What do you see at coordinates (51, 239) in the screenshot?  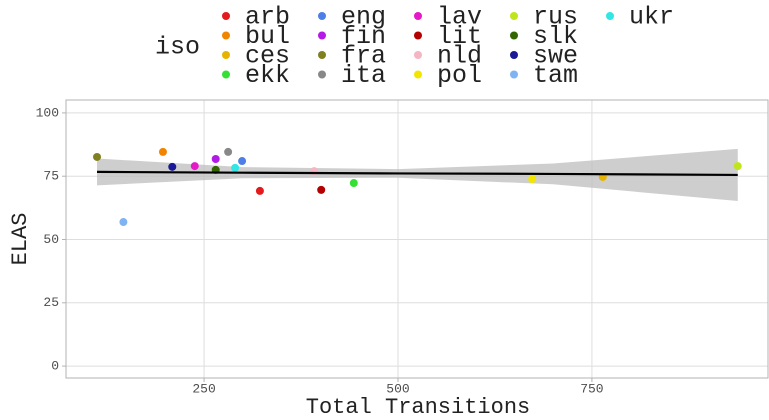 I see `y-tick-label: 50` at bounding box center [51, 239].